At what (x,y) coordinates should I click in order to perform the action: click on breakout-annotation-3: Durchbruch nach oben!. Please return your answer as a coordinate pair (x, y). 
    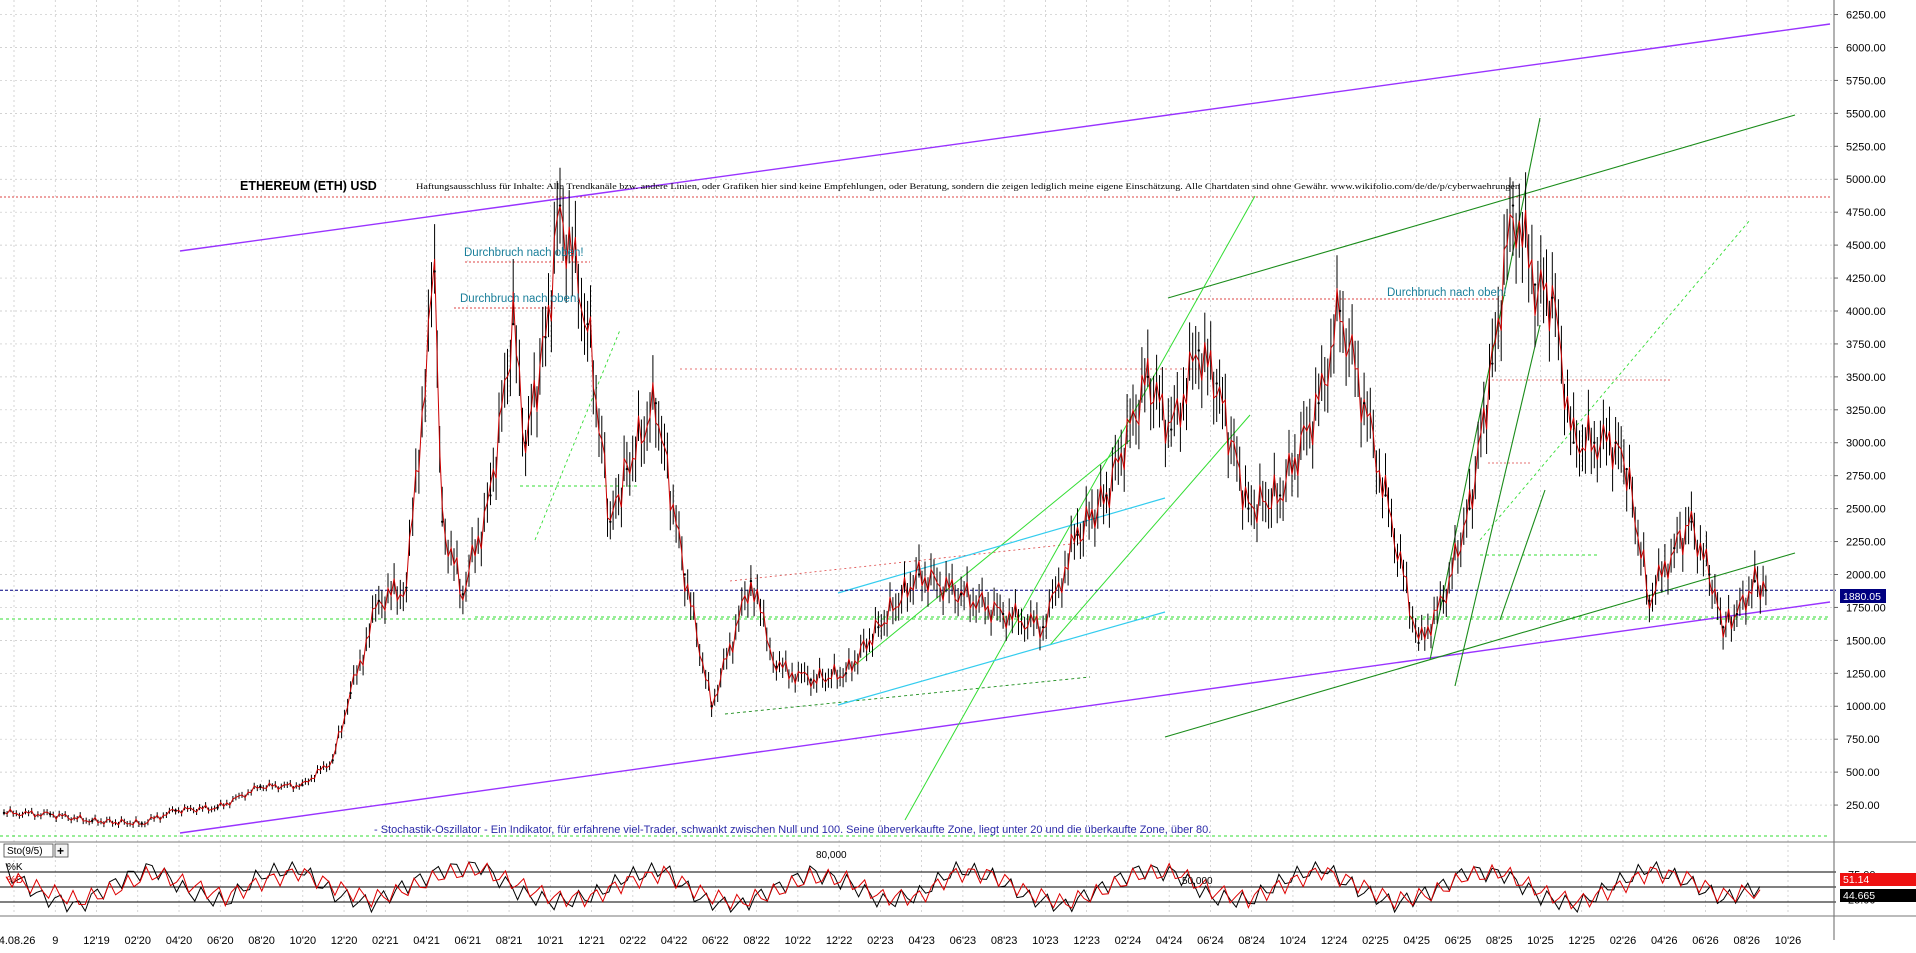
    Looking at the image, I should click on (1447, 293).